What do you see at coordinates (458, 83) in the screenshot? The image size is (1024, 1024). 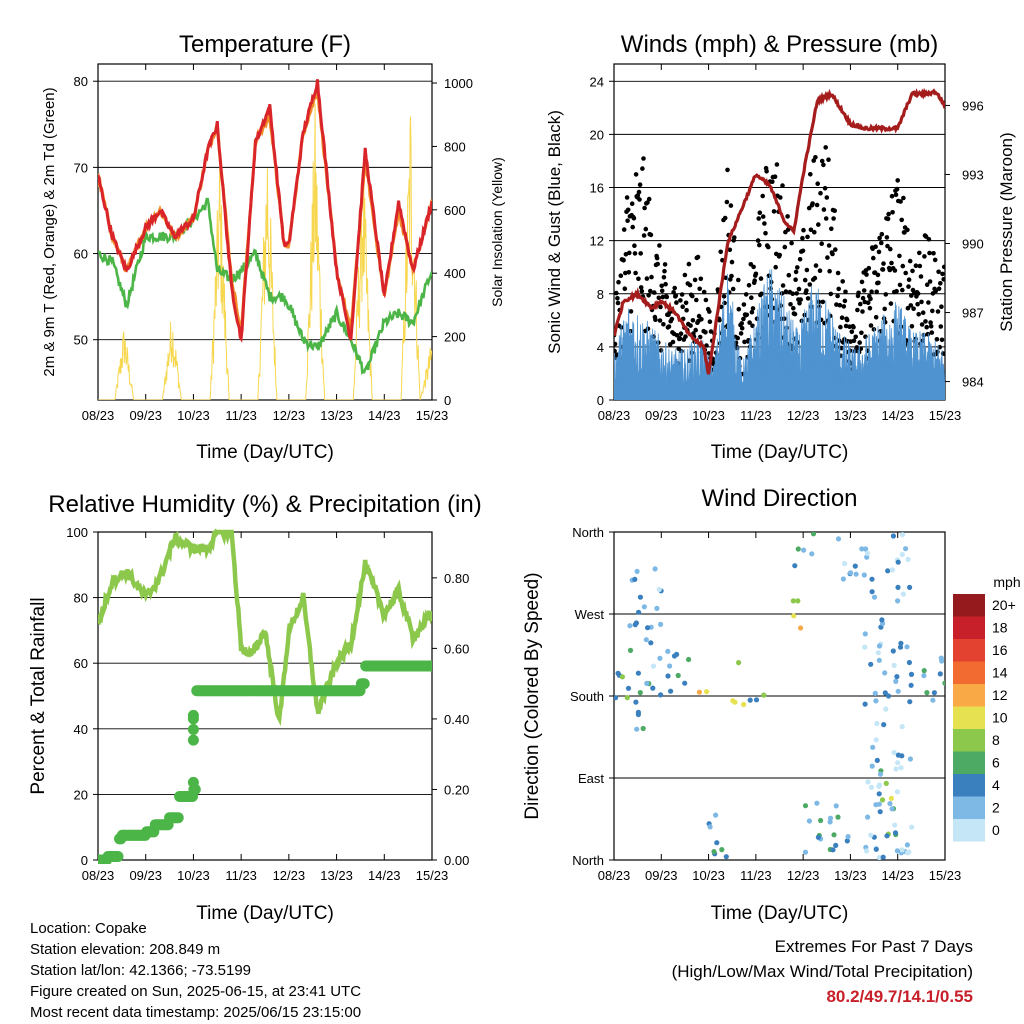 I see `temperature-y2tick-label: 1000` at bounding box center [458, 83].